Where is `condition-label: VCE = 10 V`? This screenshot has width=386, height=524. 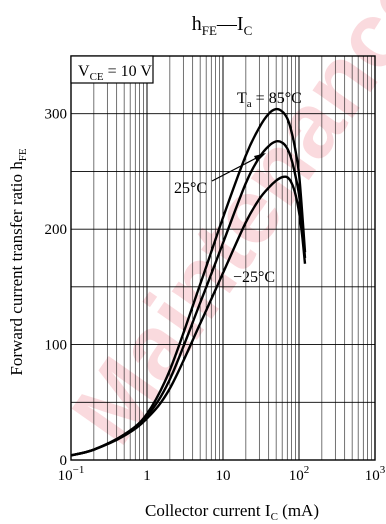
condition-label: VCE = 10 V is located at coordinates (115, 73).